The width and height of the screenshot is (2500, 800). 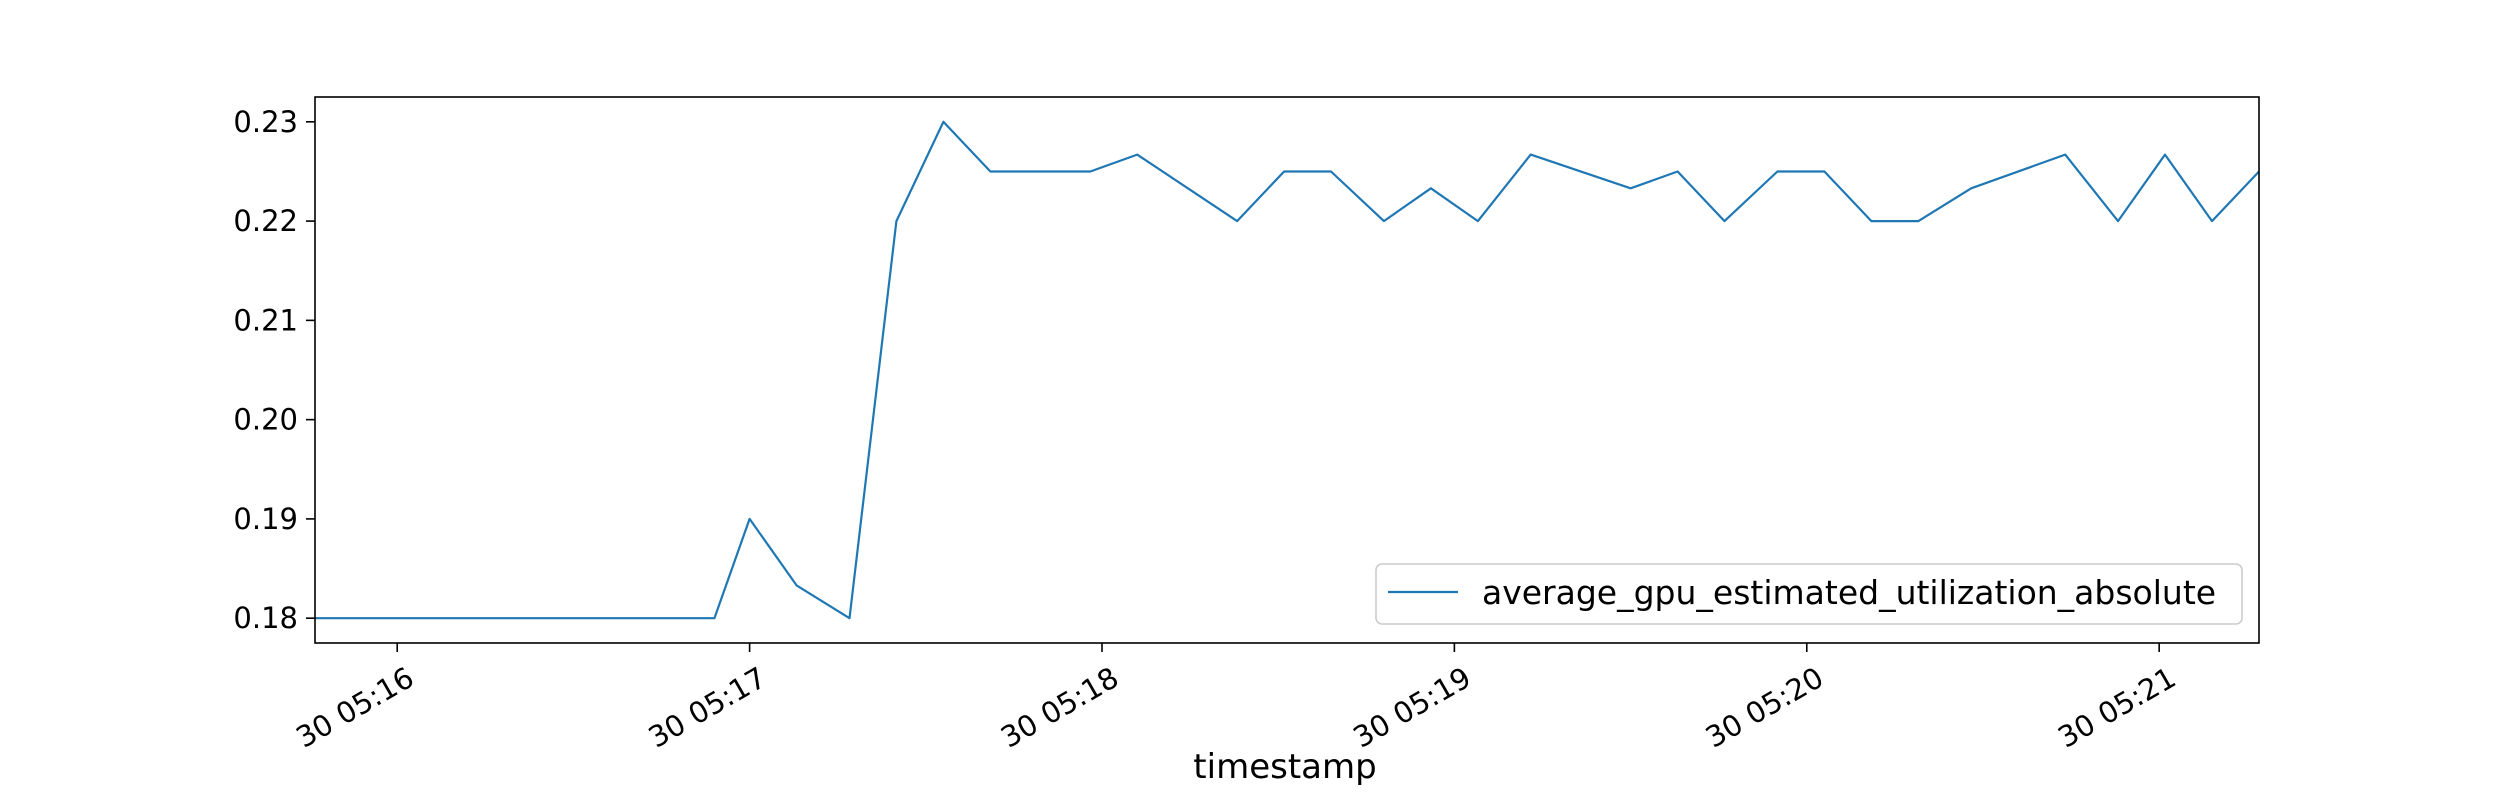 I want to click on y-tick-label: 0.18, so click(x=265, y=618).